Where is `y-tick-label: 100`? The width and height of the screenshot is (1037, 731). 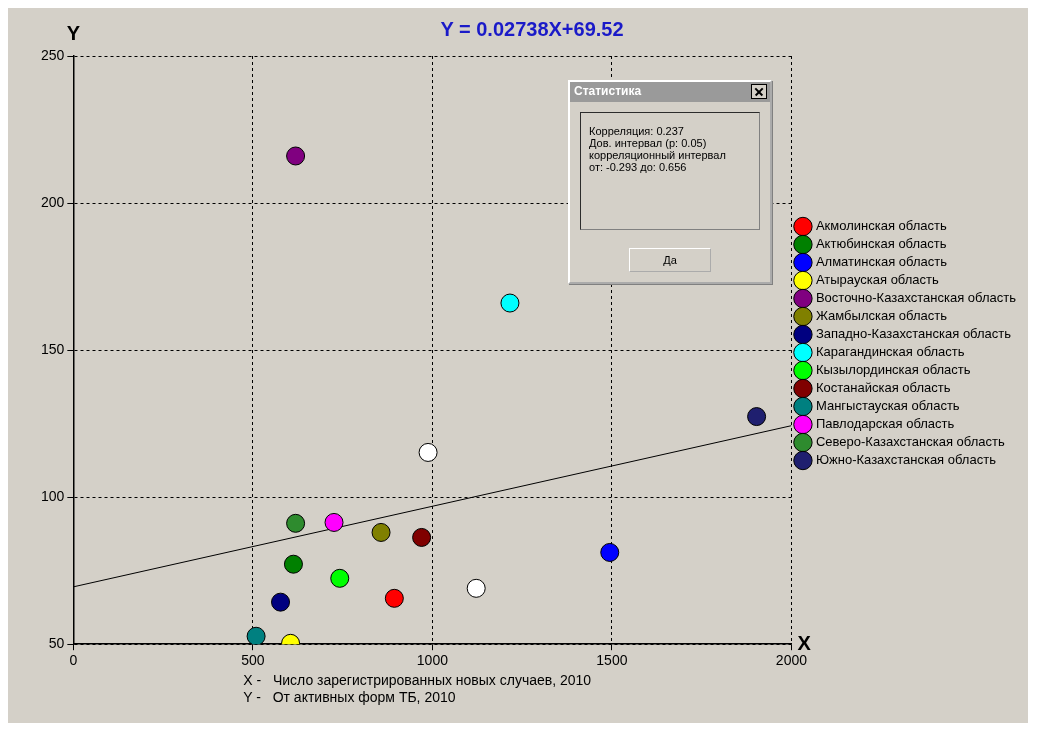 y-tick-label: 100 is located at coordinates (53, 496).